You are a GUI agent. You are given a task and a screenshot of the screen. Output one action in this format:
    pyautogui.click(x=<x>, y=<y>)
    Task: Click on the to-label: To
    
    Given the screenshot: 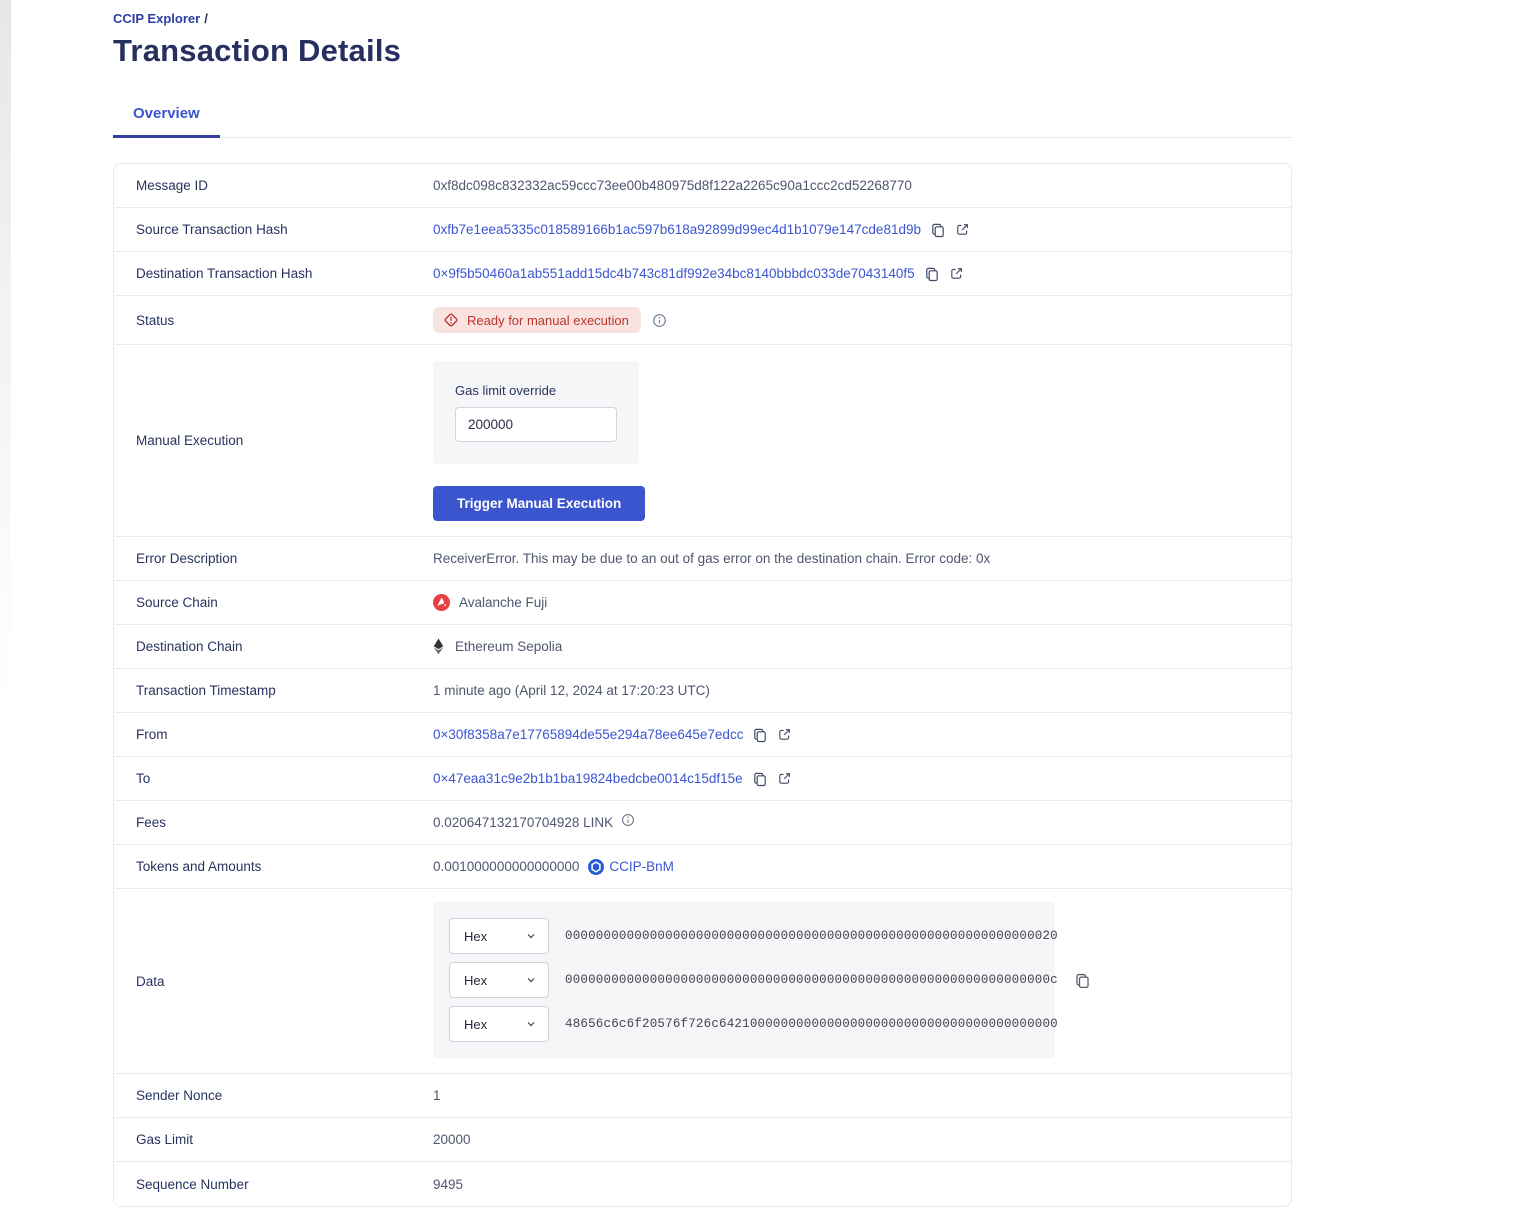 What is the action you would take?
    pyautogui.click(x=143, y=778)
    